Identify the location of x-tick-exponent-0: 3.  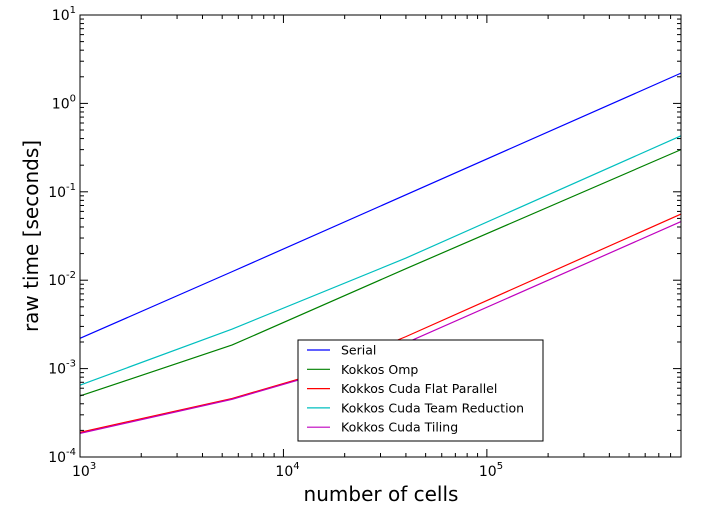
(93, 466).